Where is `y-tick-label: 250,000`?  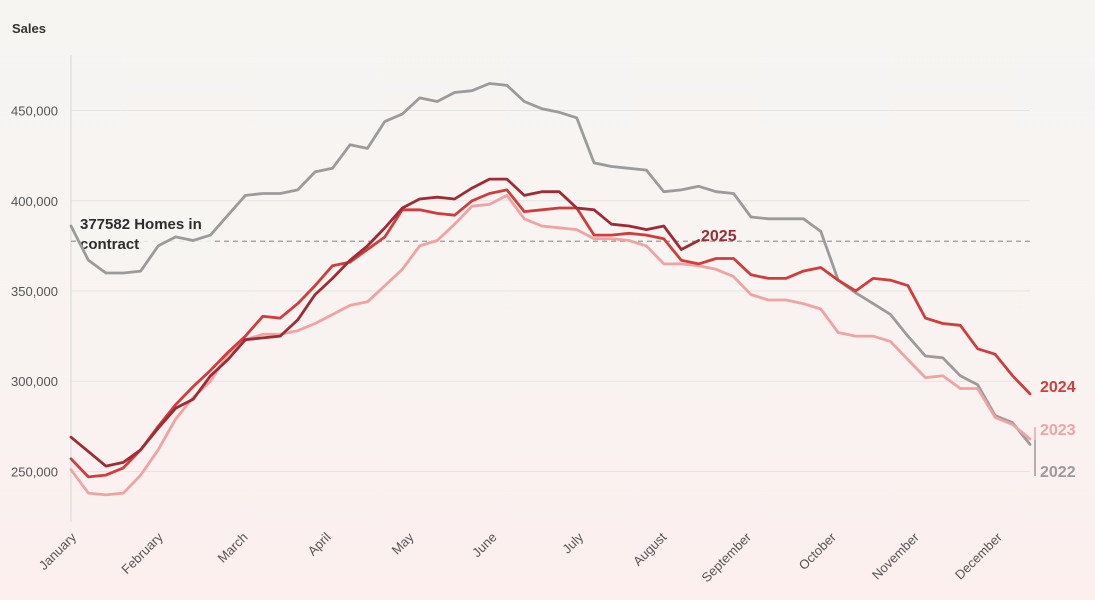
y-tick-label: 250,000 is located at coordinates (34, 471).